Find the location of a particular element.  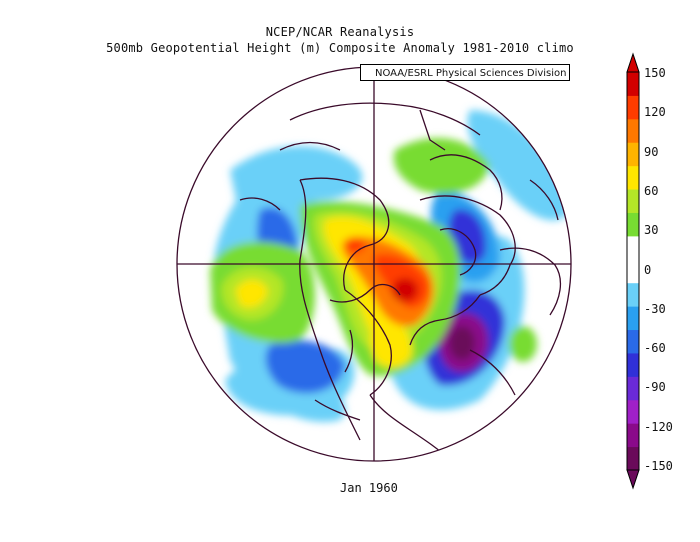

pos30-siberia-north is located at coordinates (441, 166).